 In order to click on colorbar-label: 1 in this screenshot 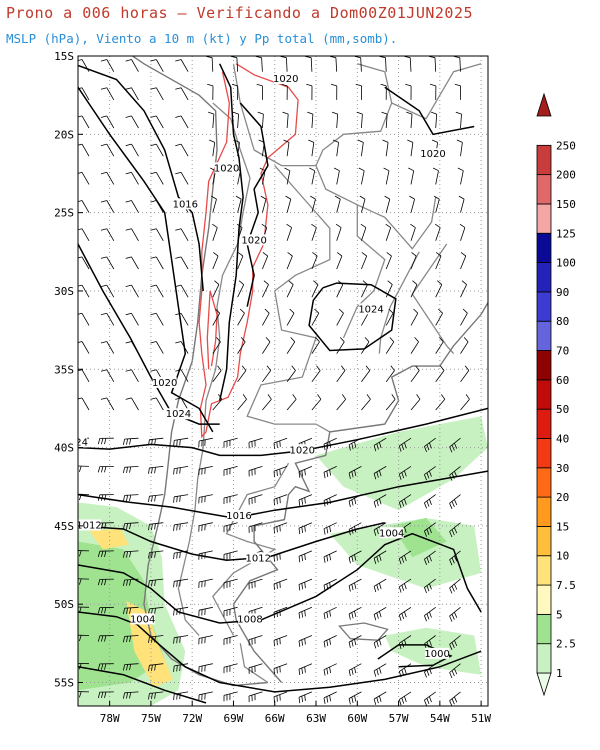, I will do `click(559, 673)`.